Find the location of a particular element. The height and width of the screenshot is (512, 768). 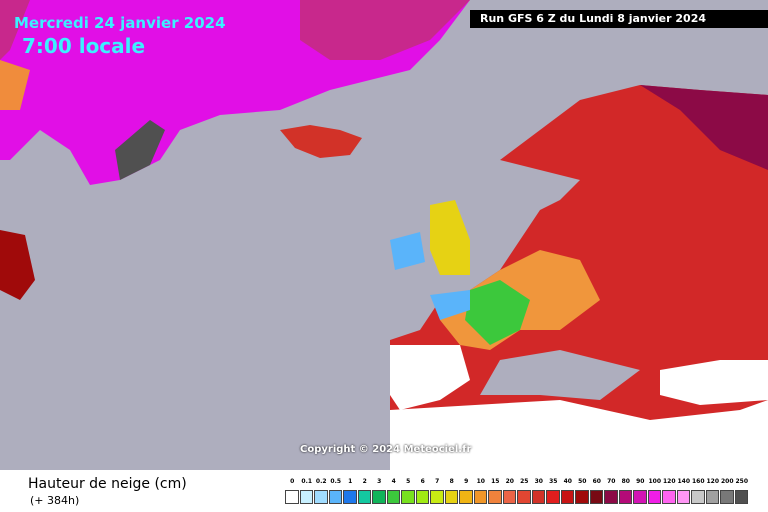

turkey is located at coordinates (714, 382).